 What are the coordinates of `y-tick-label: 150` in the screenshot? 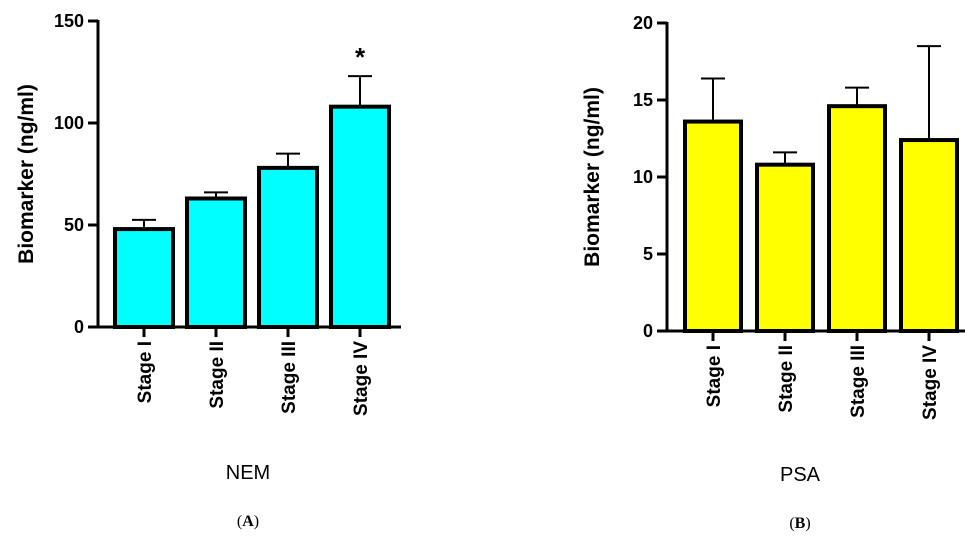 It's located at (69, 21).